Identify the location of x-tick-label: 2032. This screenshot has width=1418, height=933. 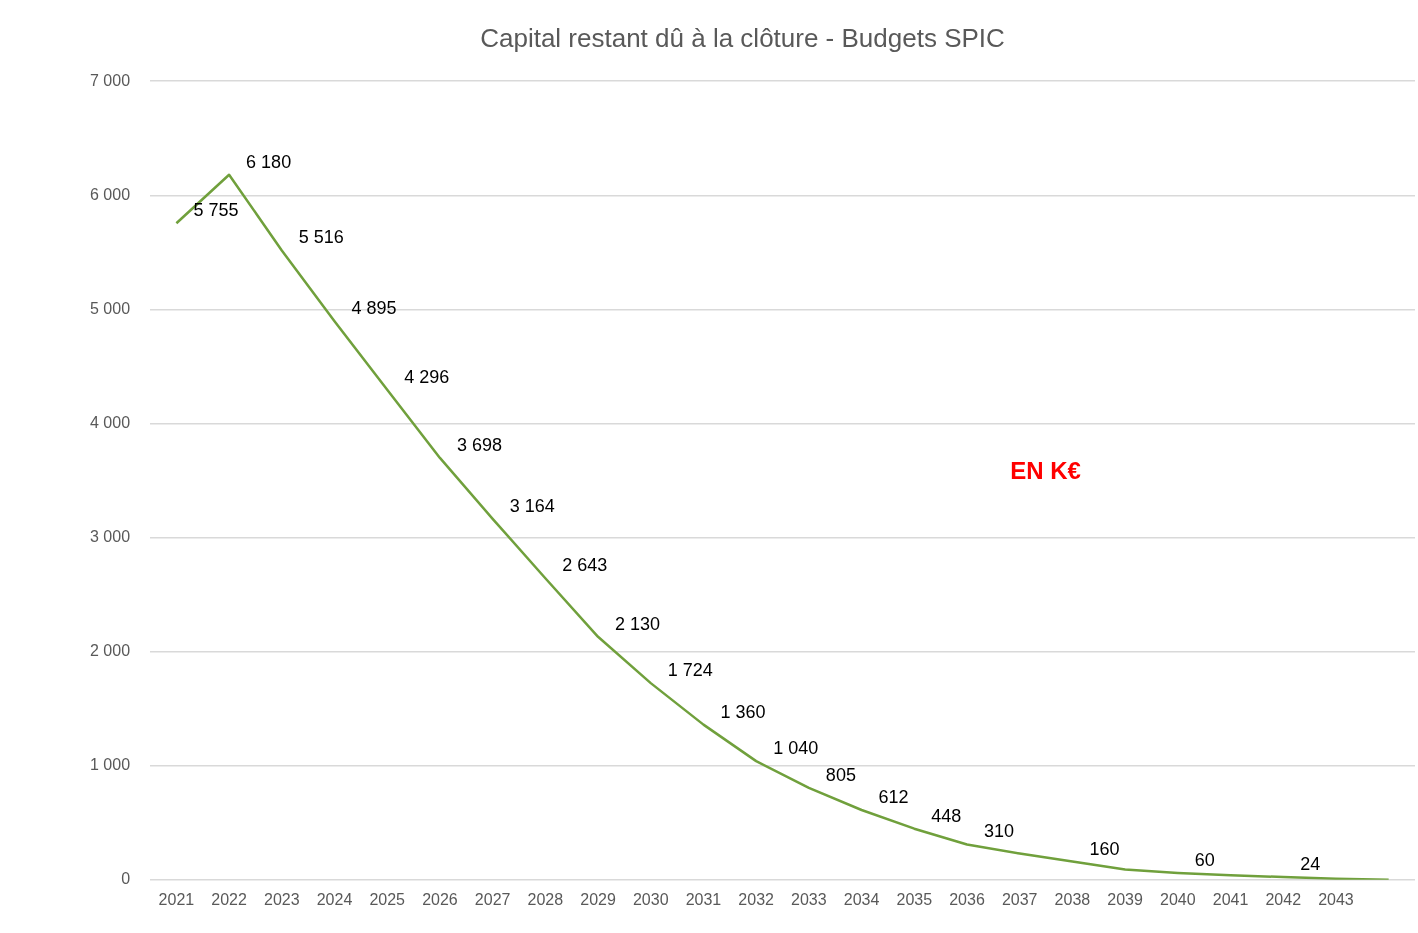
(756, 899).